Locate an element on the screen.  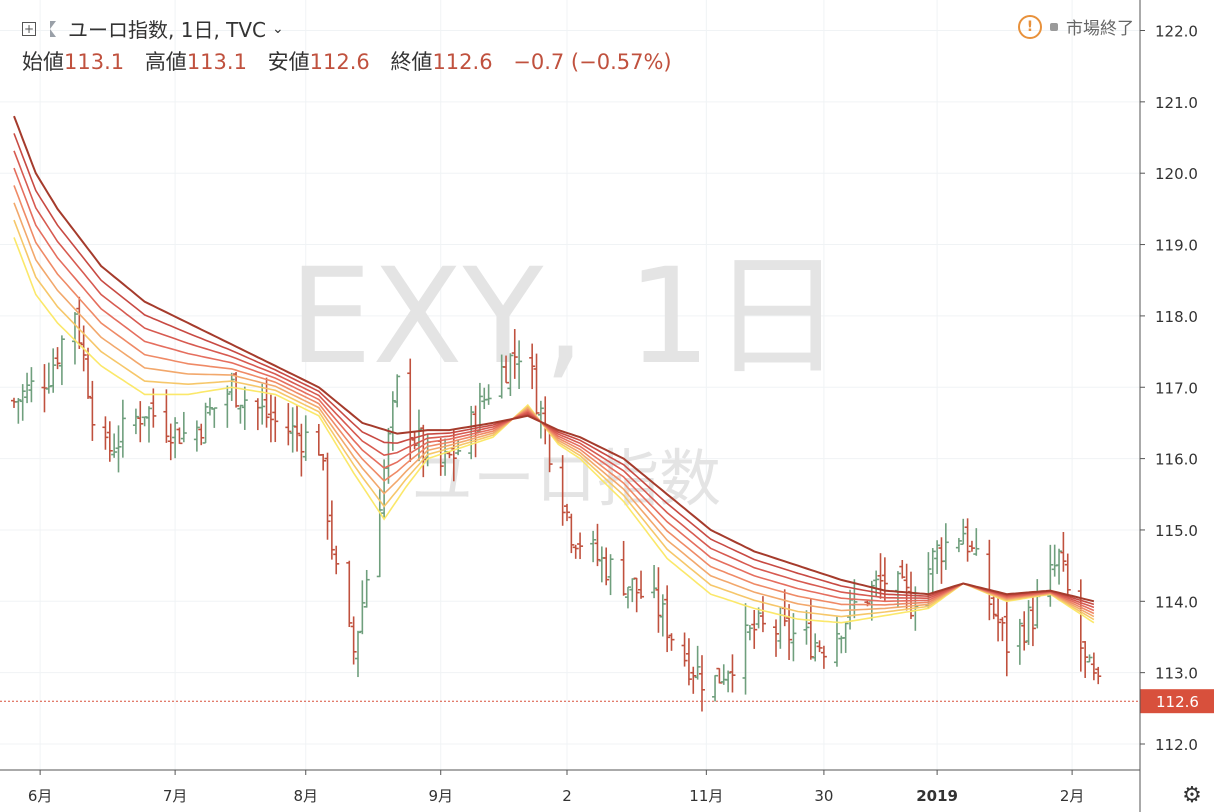
last-price-badge is located at coordinates (1177, 701).